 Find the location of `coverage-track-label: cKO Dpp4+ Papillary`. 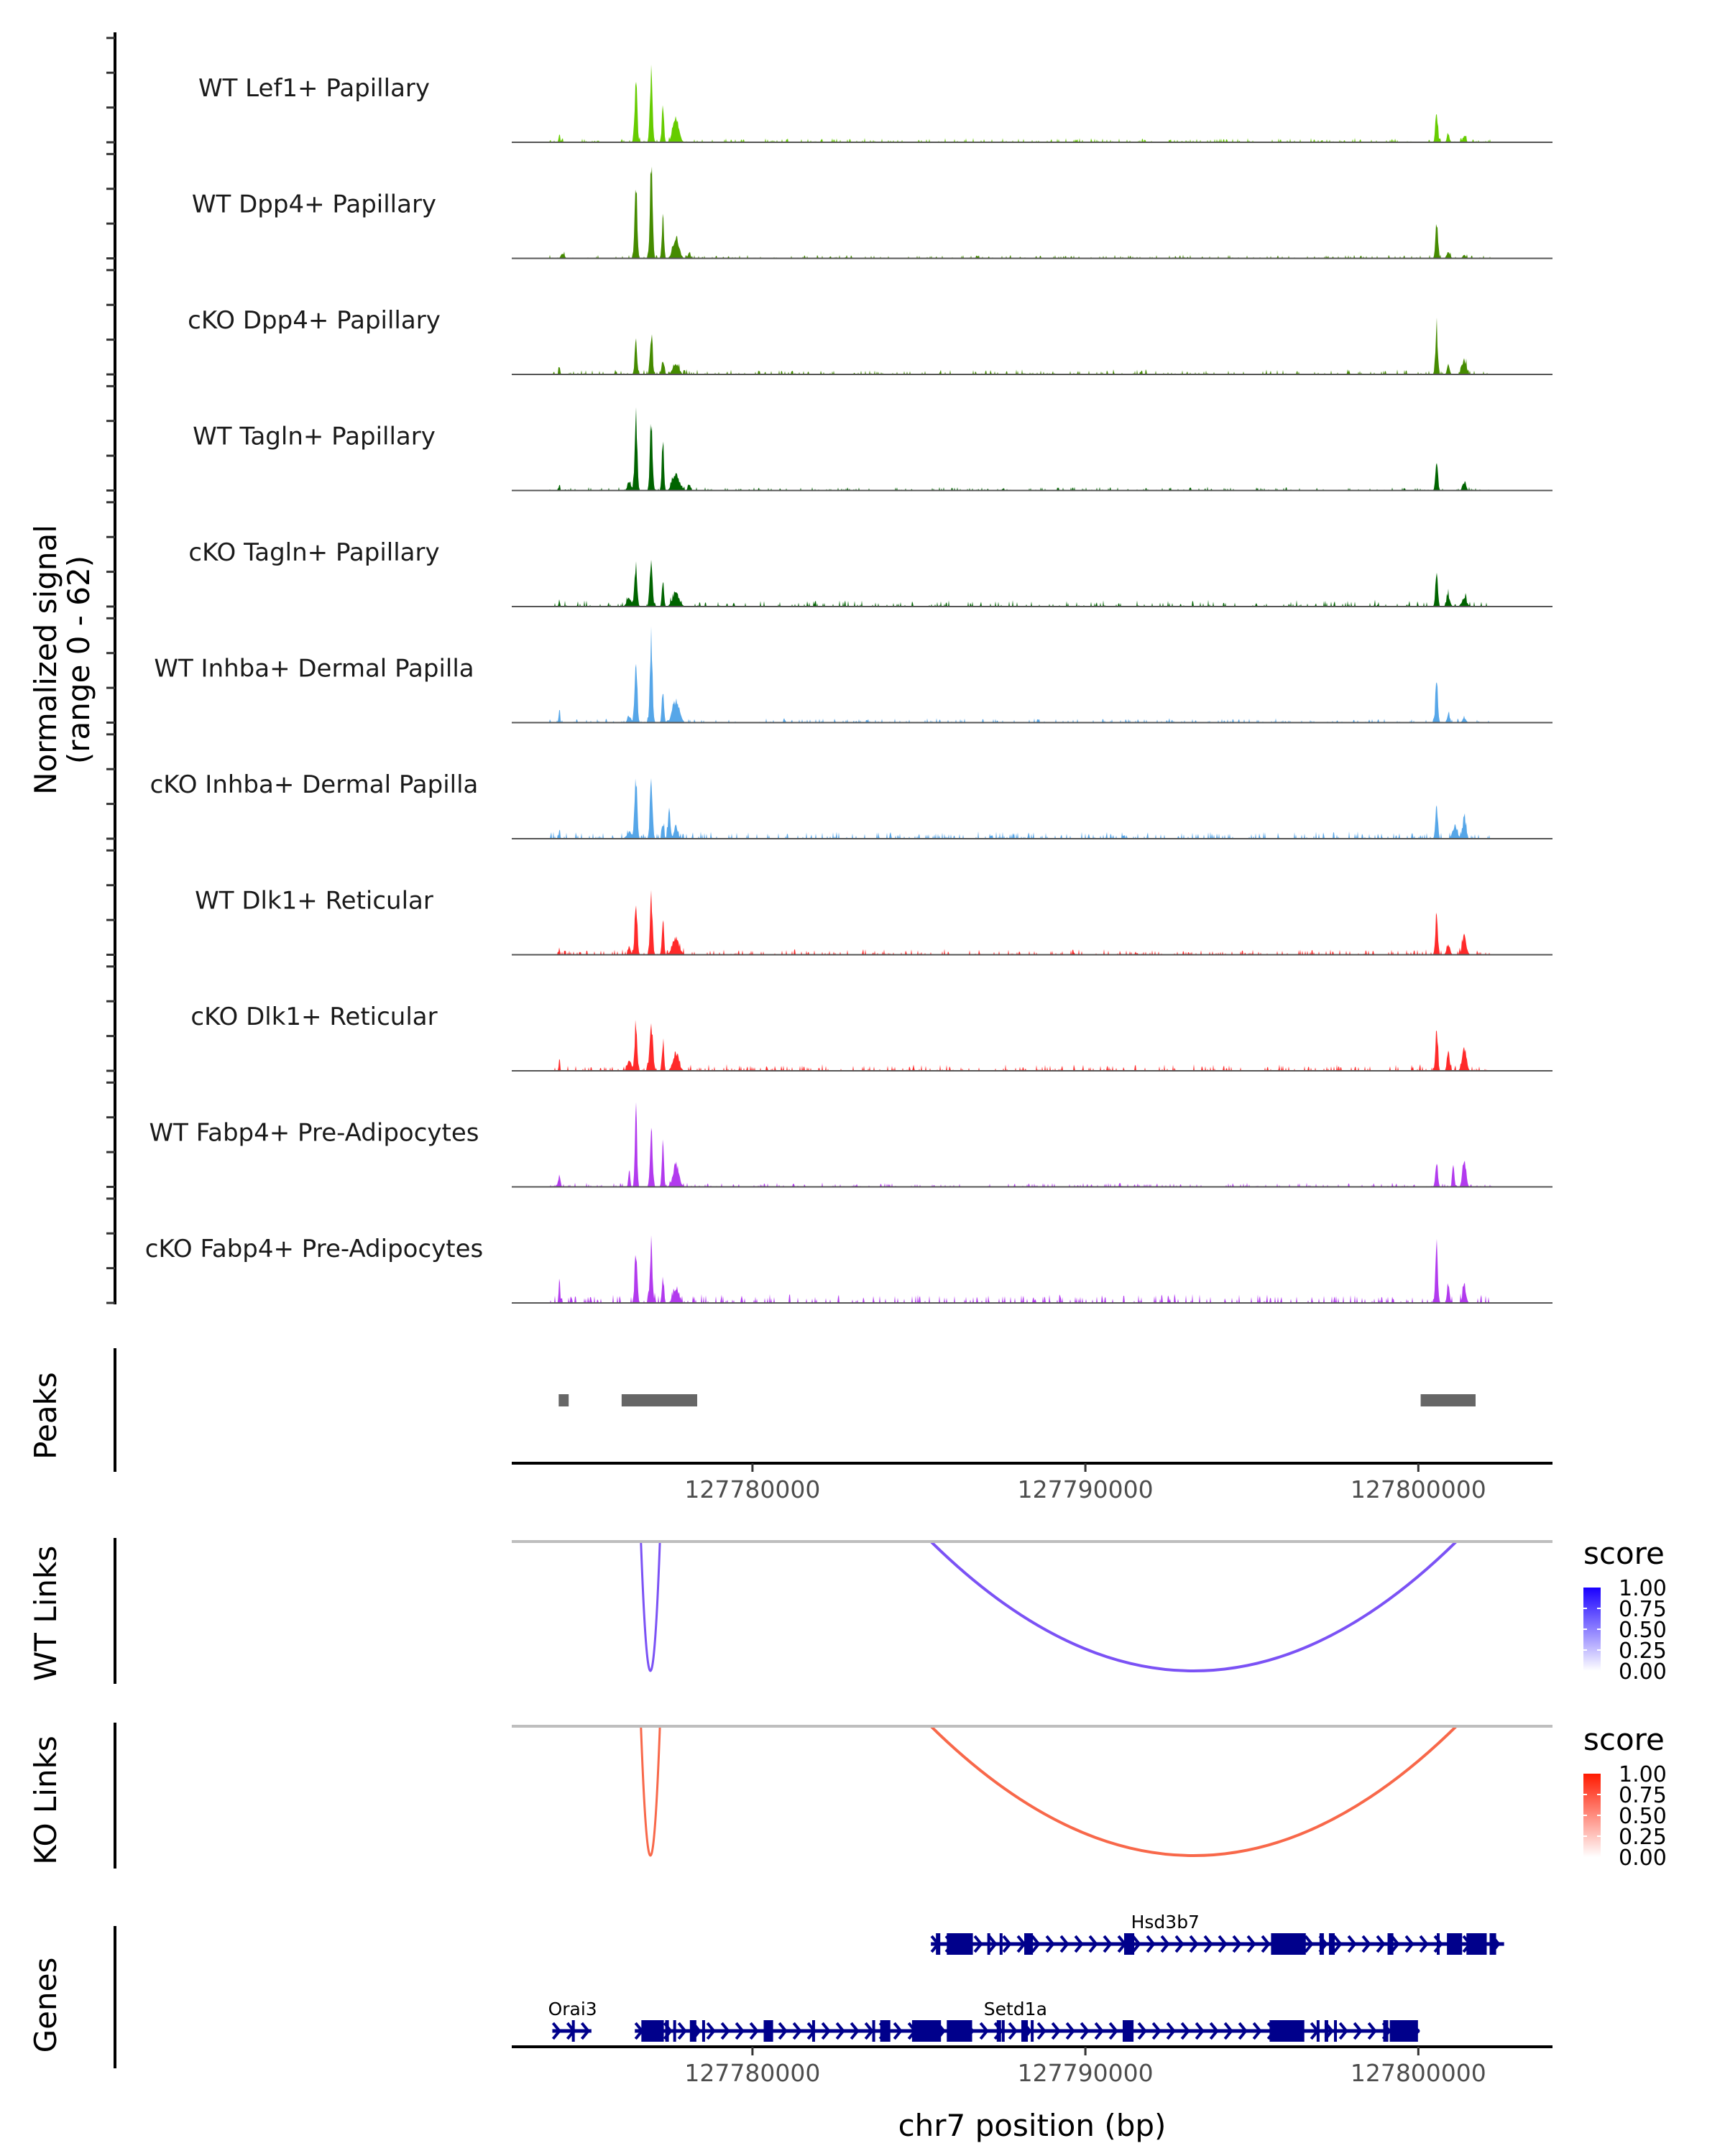

coverage-track-label: cKO Dpp4+ Papillary is located at coordinates (314, 321).